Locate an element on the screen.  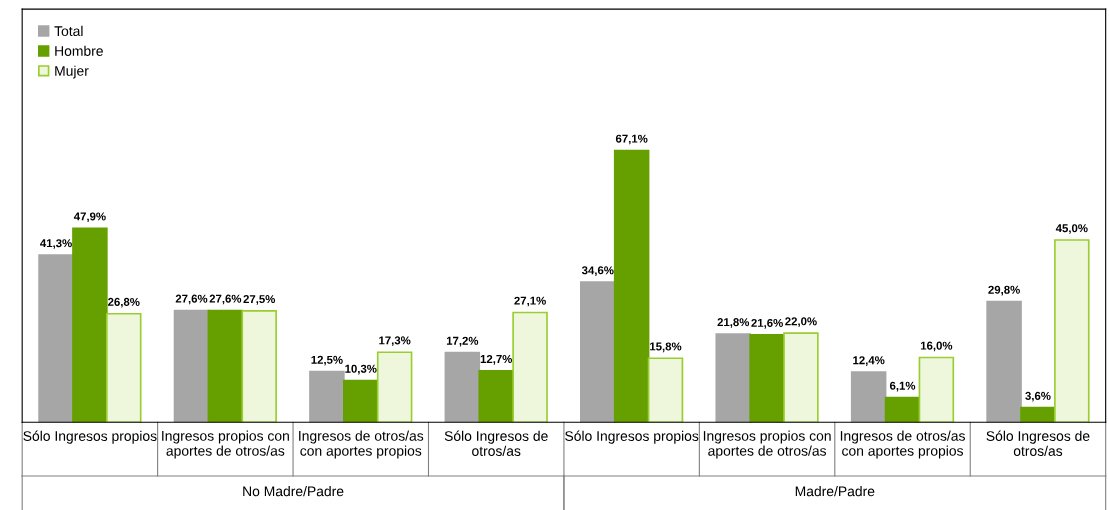
data-label: 15,8% is located at coordinates (666, 347).